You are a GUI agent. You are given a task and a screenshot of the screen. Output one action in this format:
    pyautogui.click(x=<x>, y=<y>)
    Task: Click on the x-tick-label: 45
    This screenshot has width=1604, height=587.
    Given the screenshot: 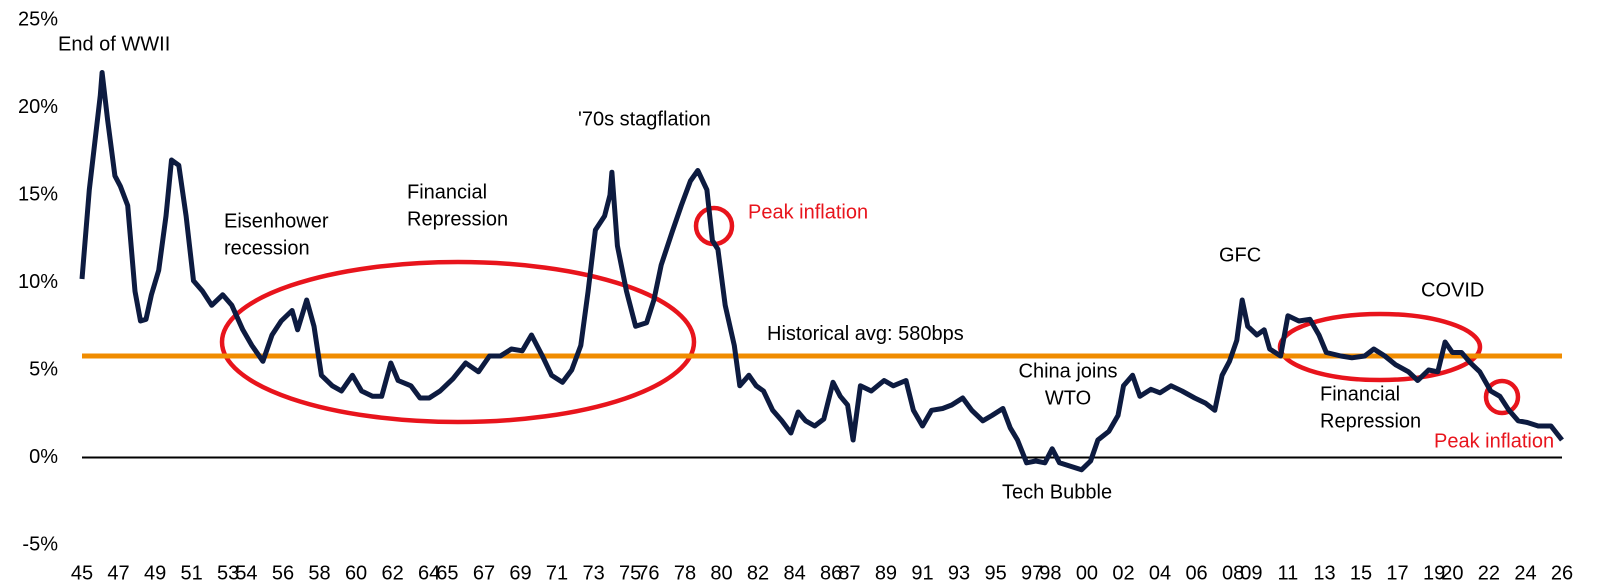 What is the action you would take?
    pyautogui.click(x=82, y=574)
    